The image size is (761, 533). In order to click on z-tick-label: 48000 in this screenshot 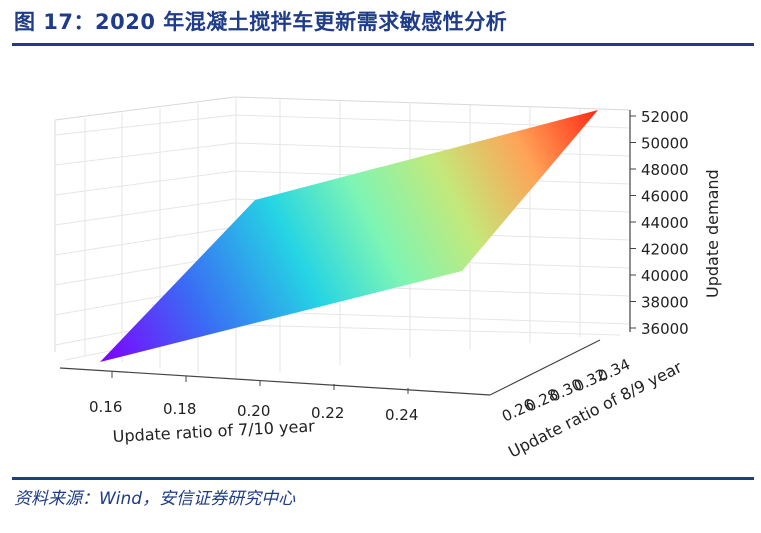, I will do `click(665, 170)`.